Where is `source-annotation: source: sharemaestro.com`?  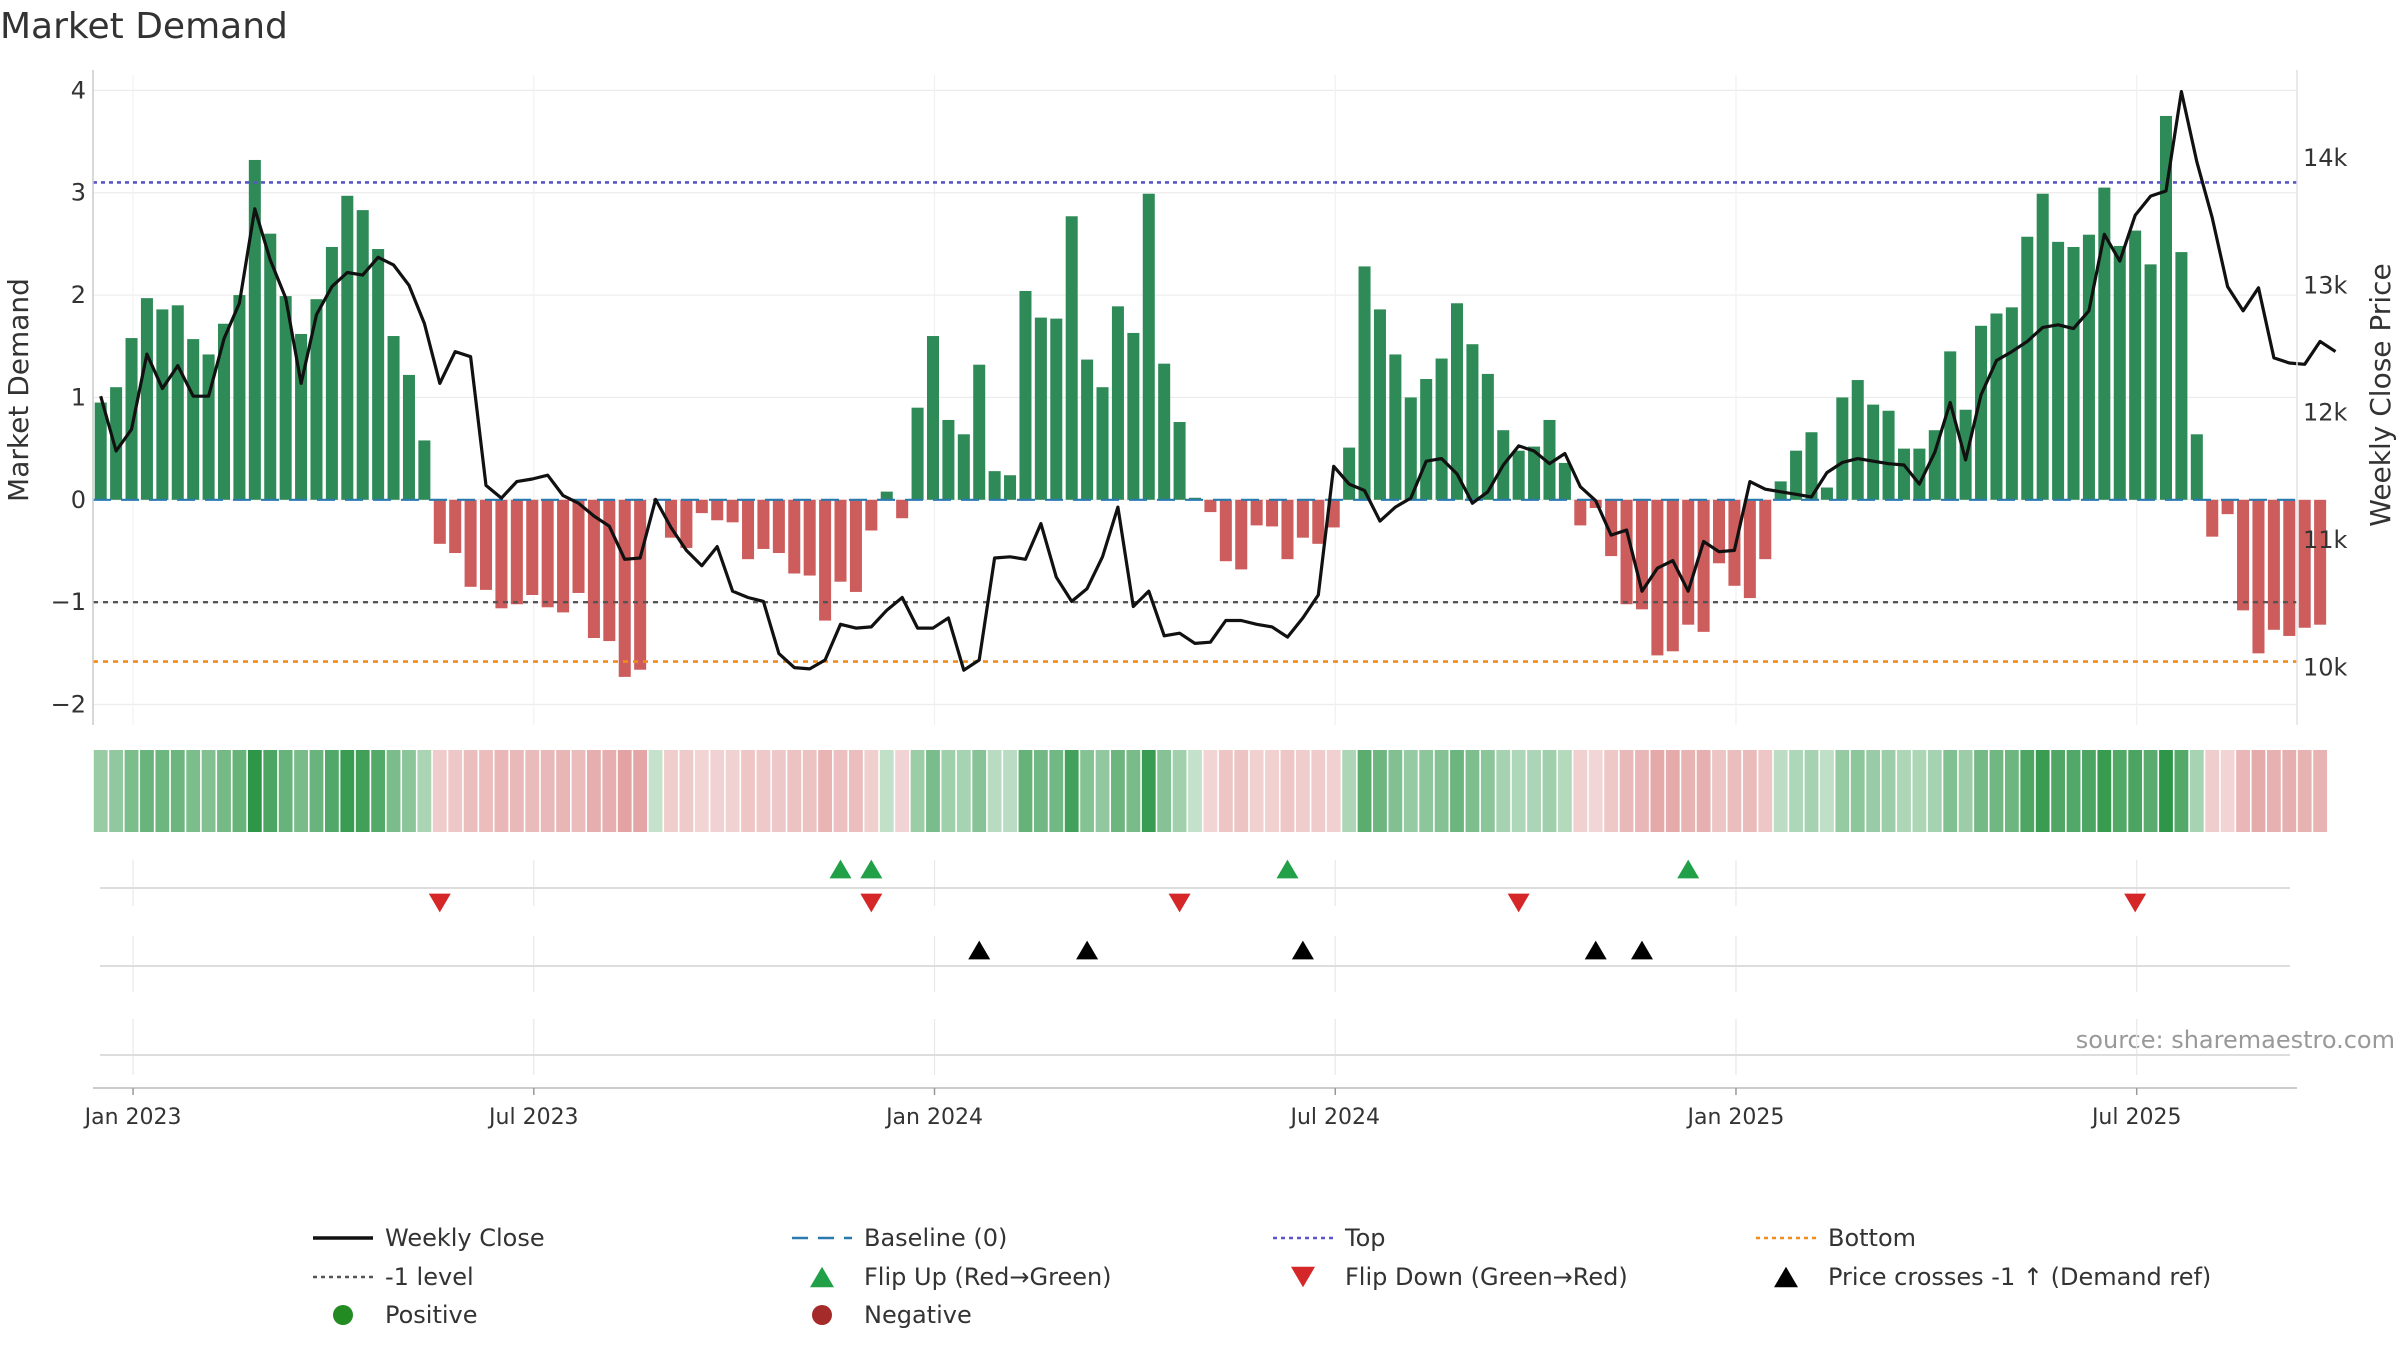 source-annotation: source: sharemaestro.com is located at coordinates (2235, 1040).